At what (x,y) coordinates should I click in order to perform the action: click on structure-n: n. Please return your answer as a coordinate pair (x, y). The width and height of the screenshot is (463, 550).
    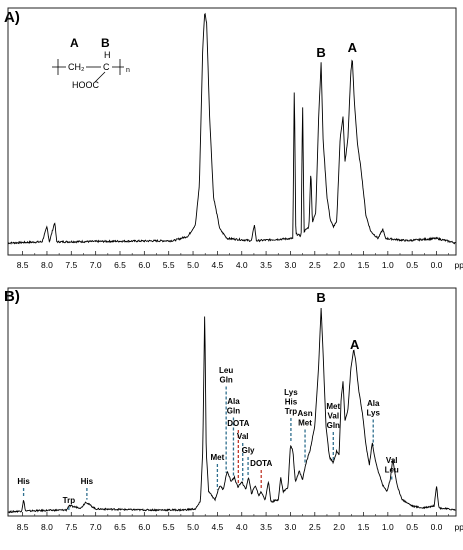
    Looking at the image, I should click on (128, 70).